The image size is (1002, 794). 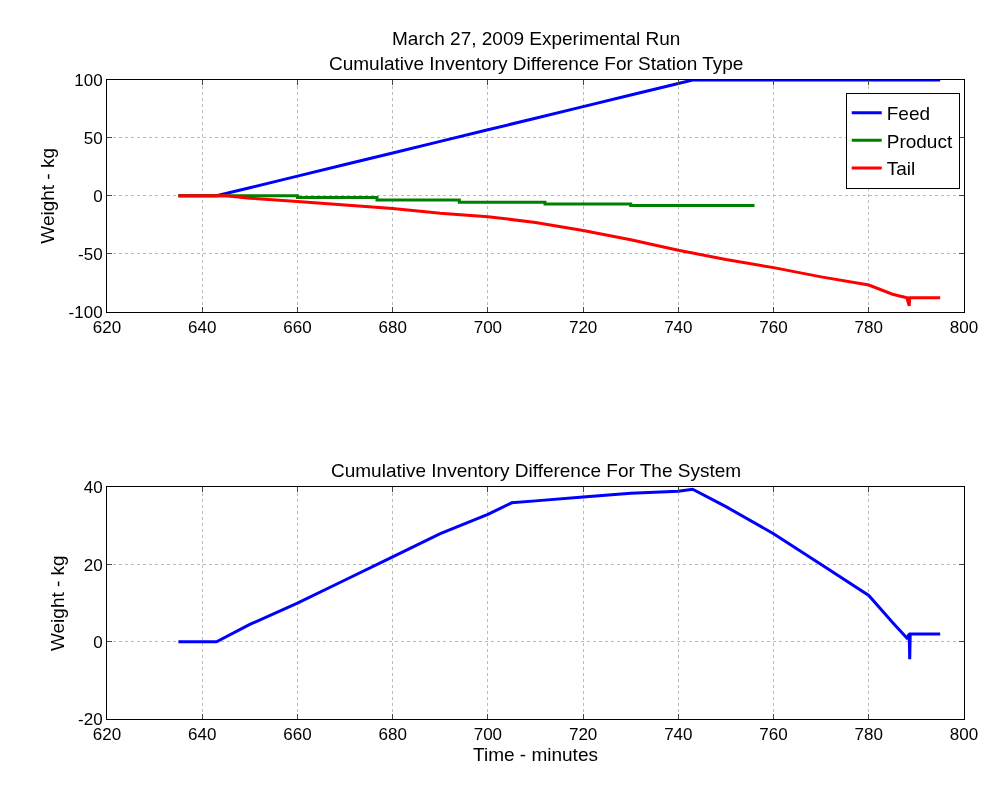 What do you see at coordinates (93, 138) in the screenshot?
I see `y-tick-label: 50` at bounding box center [93, 138].